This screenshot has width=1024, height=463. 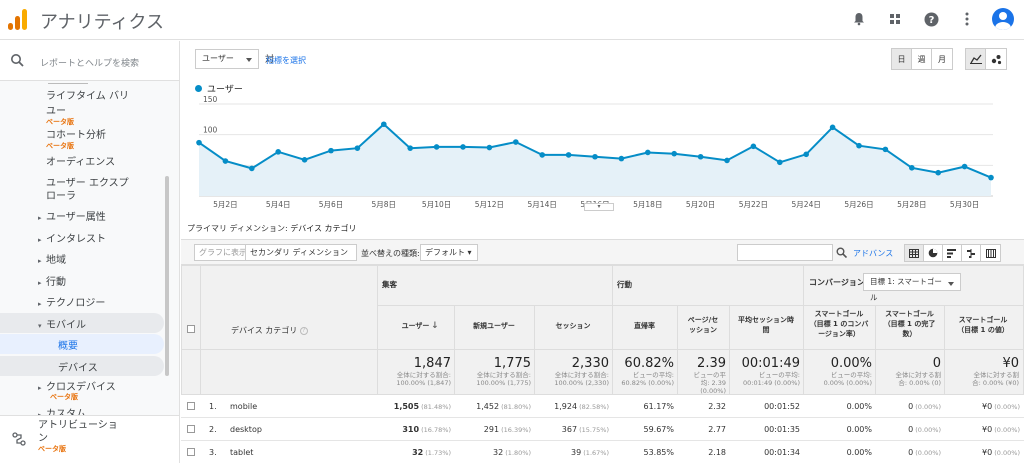 What do you see at coordinates (72, 303) in the screenshot?
I see `sidebar-item-technology: ▸ テクノロジー` at bounding box center [72, 303].